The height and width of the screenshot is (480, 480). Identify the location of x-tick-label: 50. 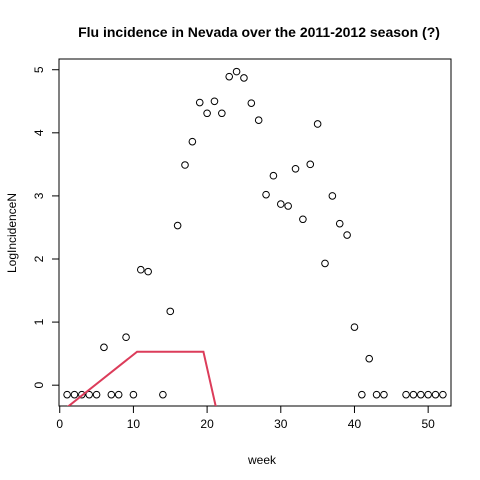
(428, 424).